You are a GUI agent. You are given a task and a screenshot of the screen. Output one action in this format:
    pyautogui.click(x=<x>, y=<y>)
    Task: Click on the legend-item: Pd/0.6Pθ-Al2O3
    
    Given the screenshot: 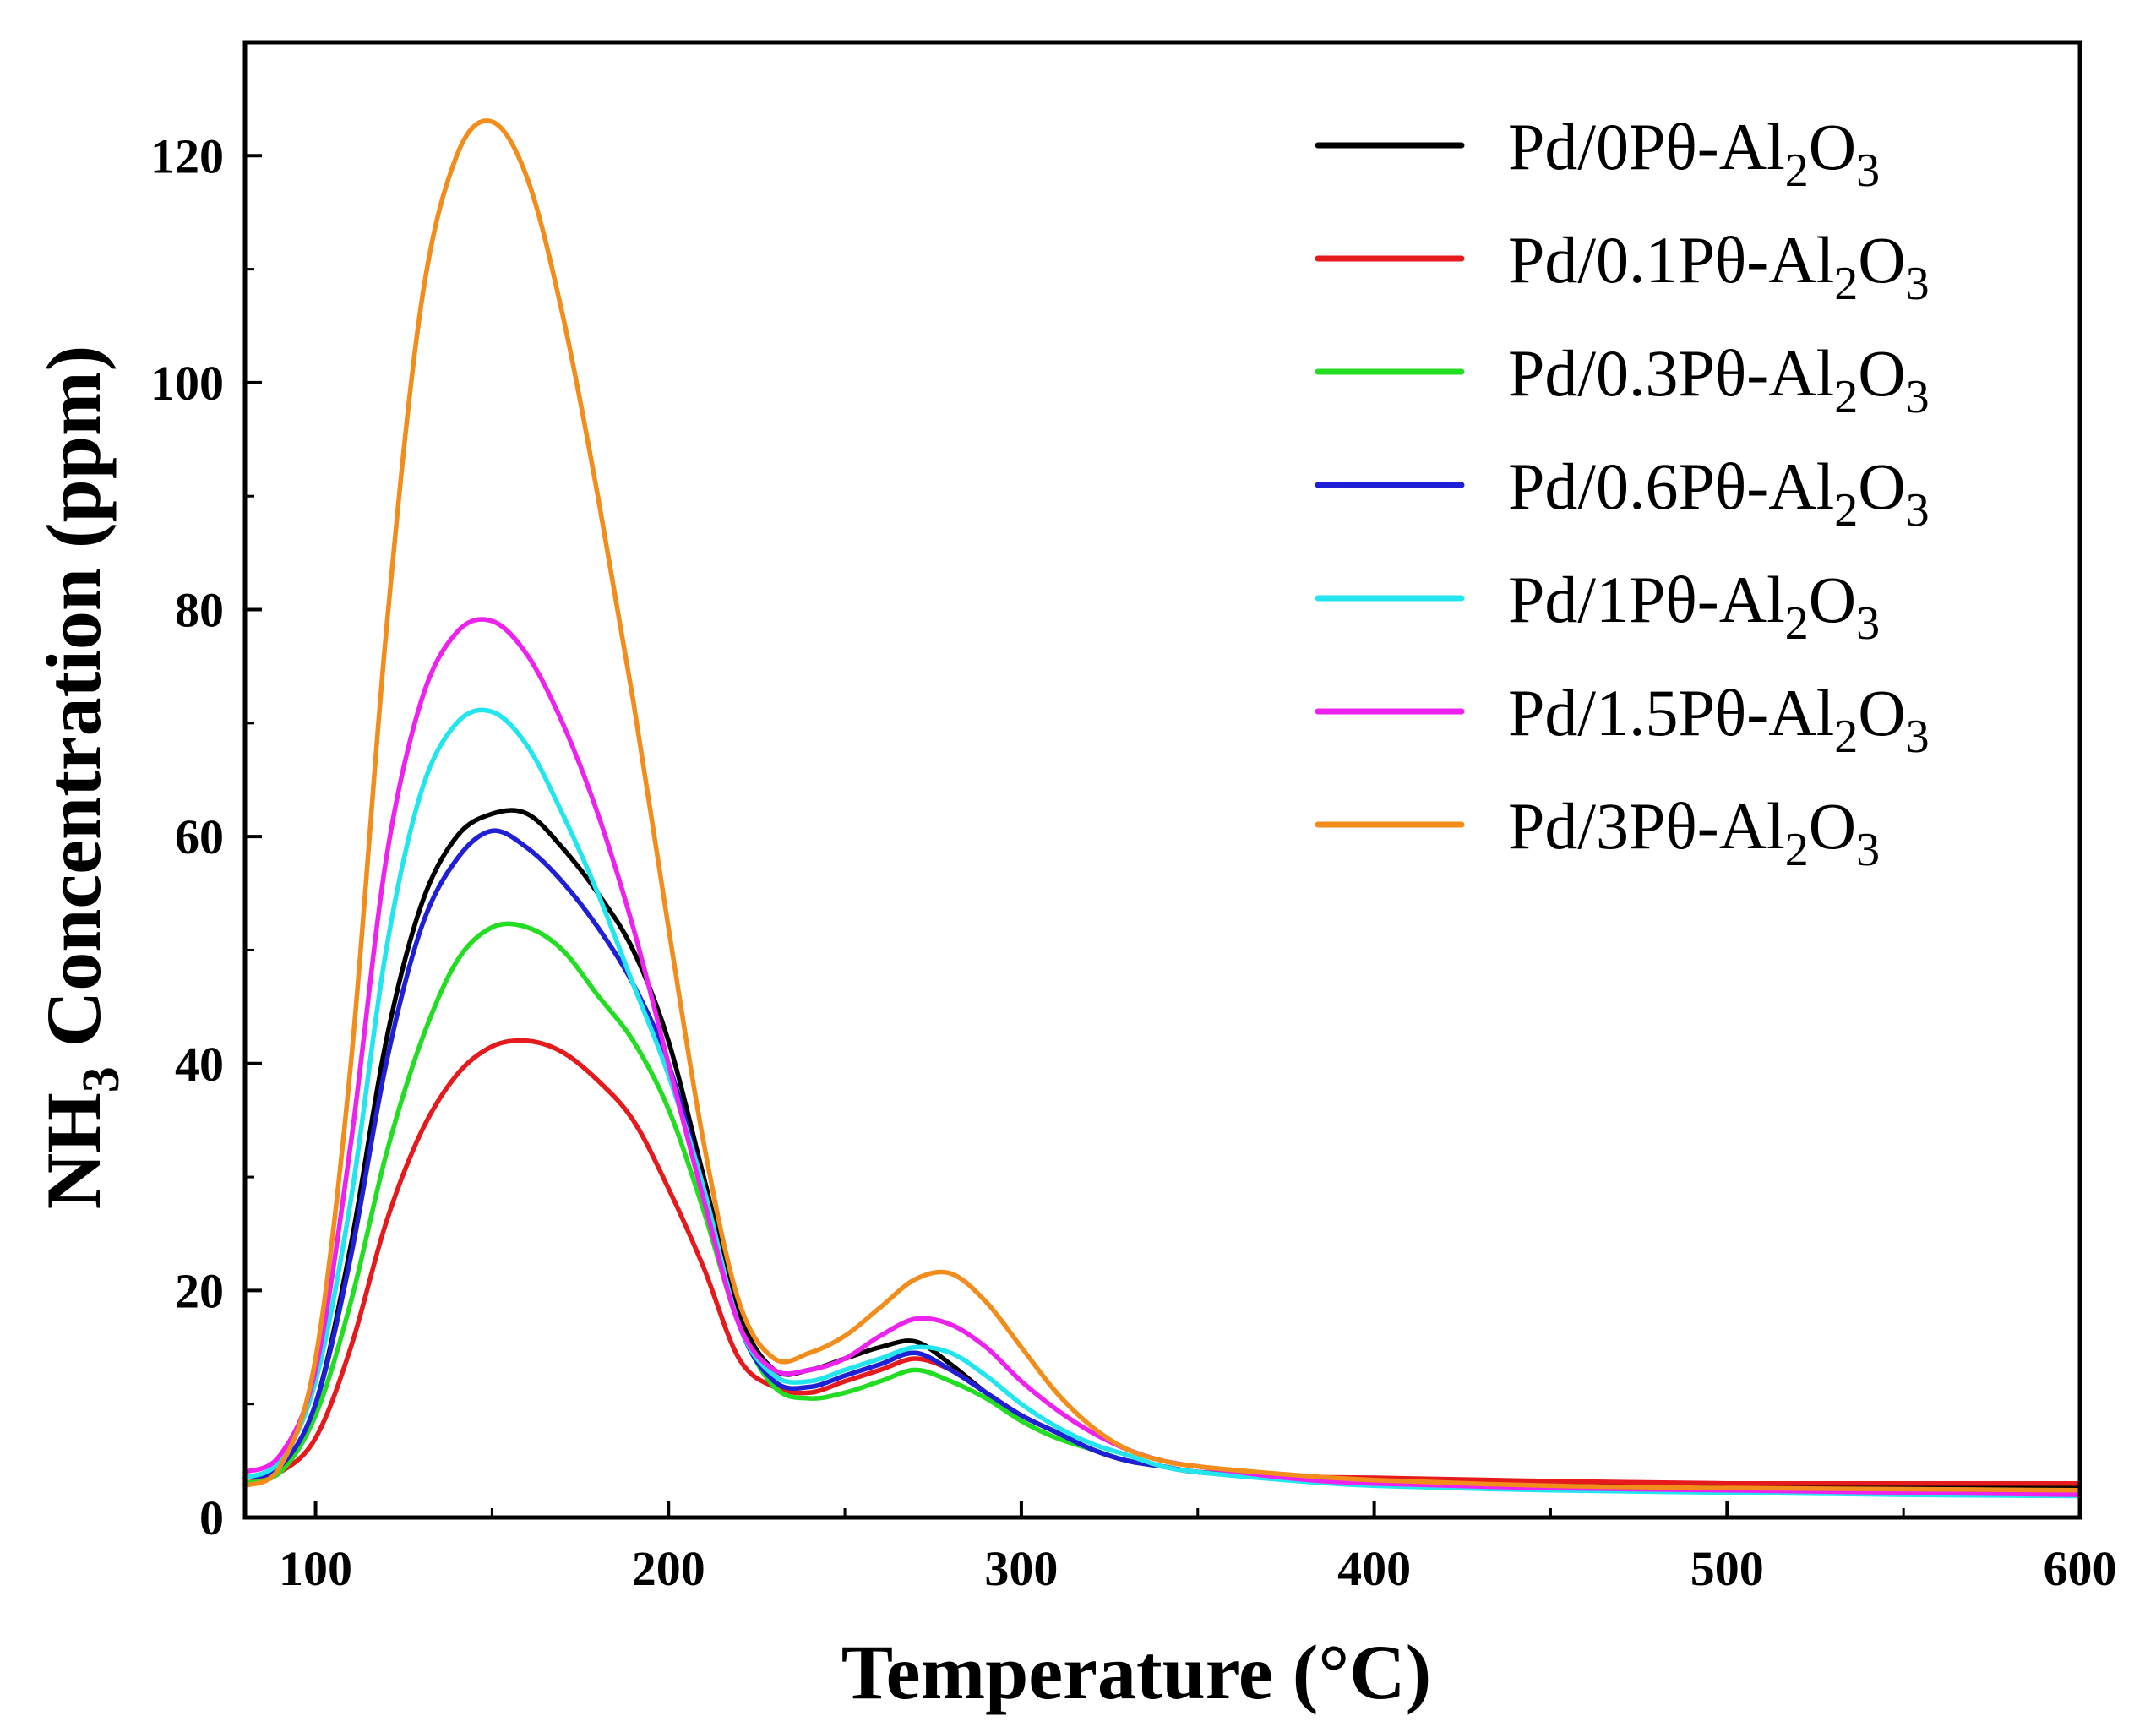 What is the action you would take?
    pyautogui.click(x=1622, y=493)
    